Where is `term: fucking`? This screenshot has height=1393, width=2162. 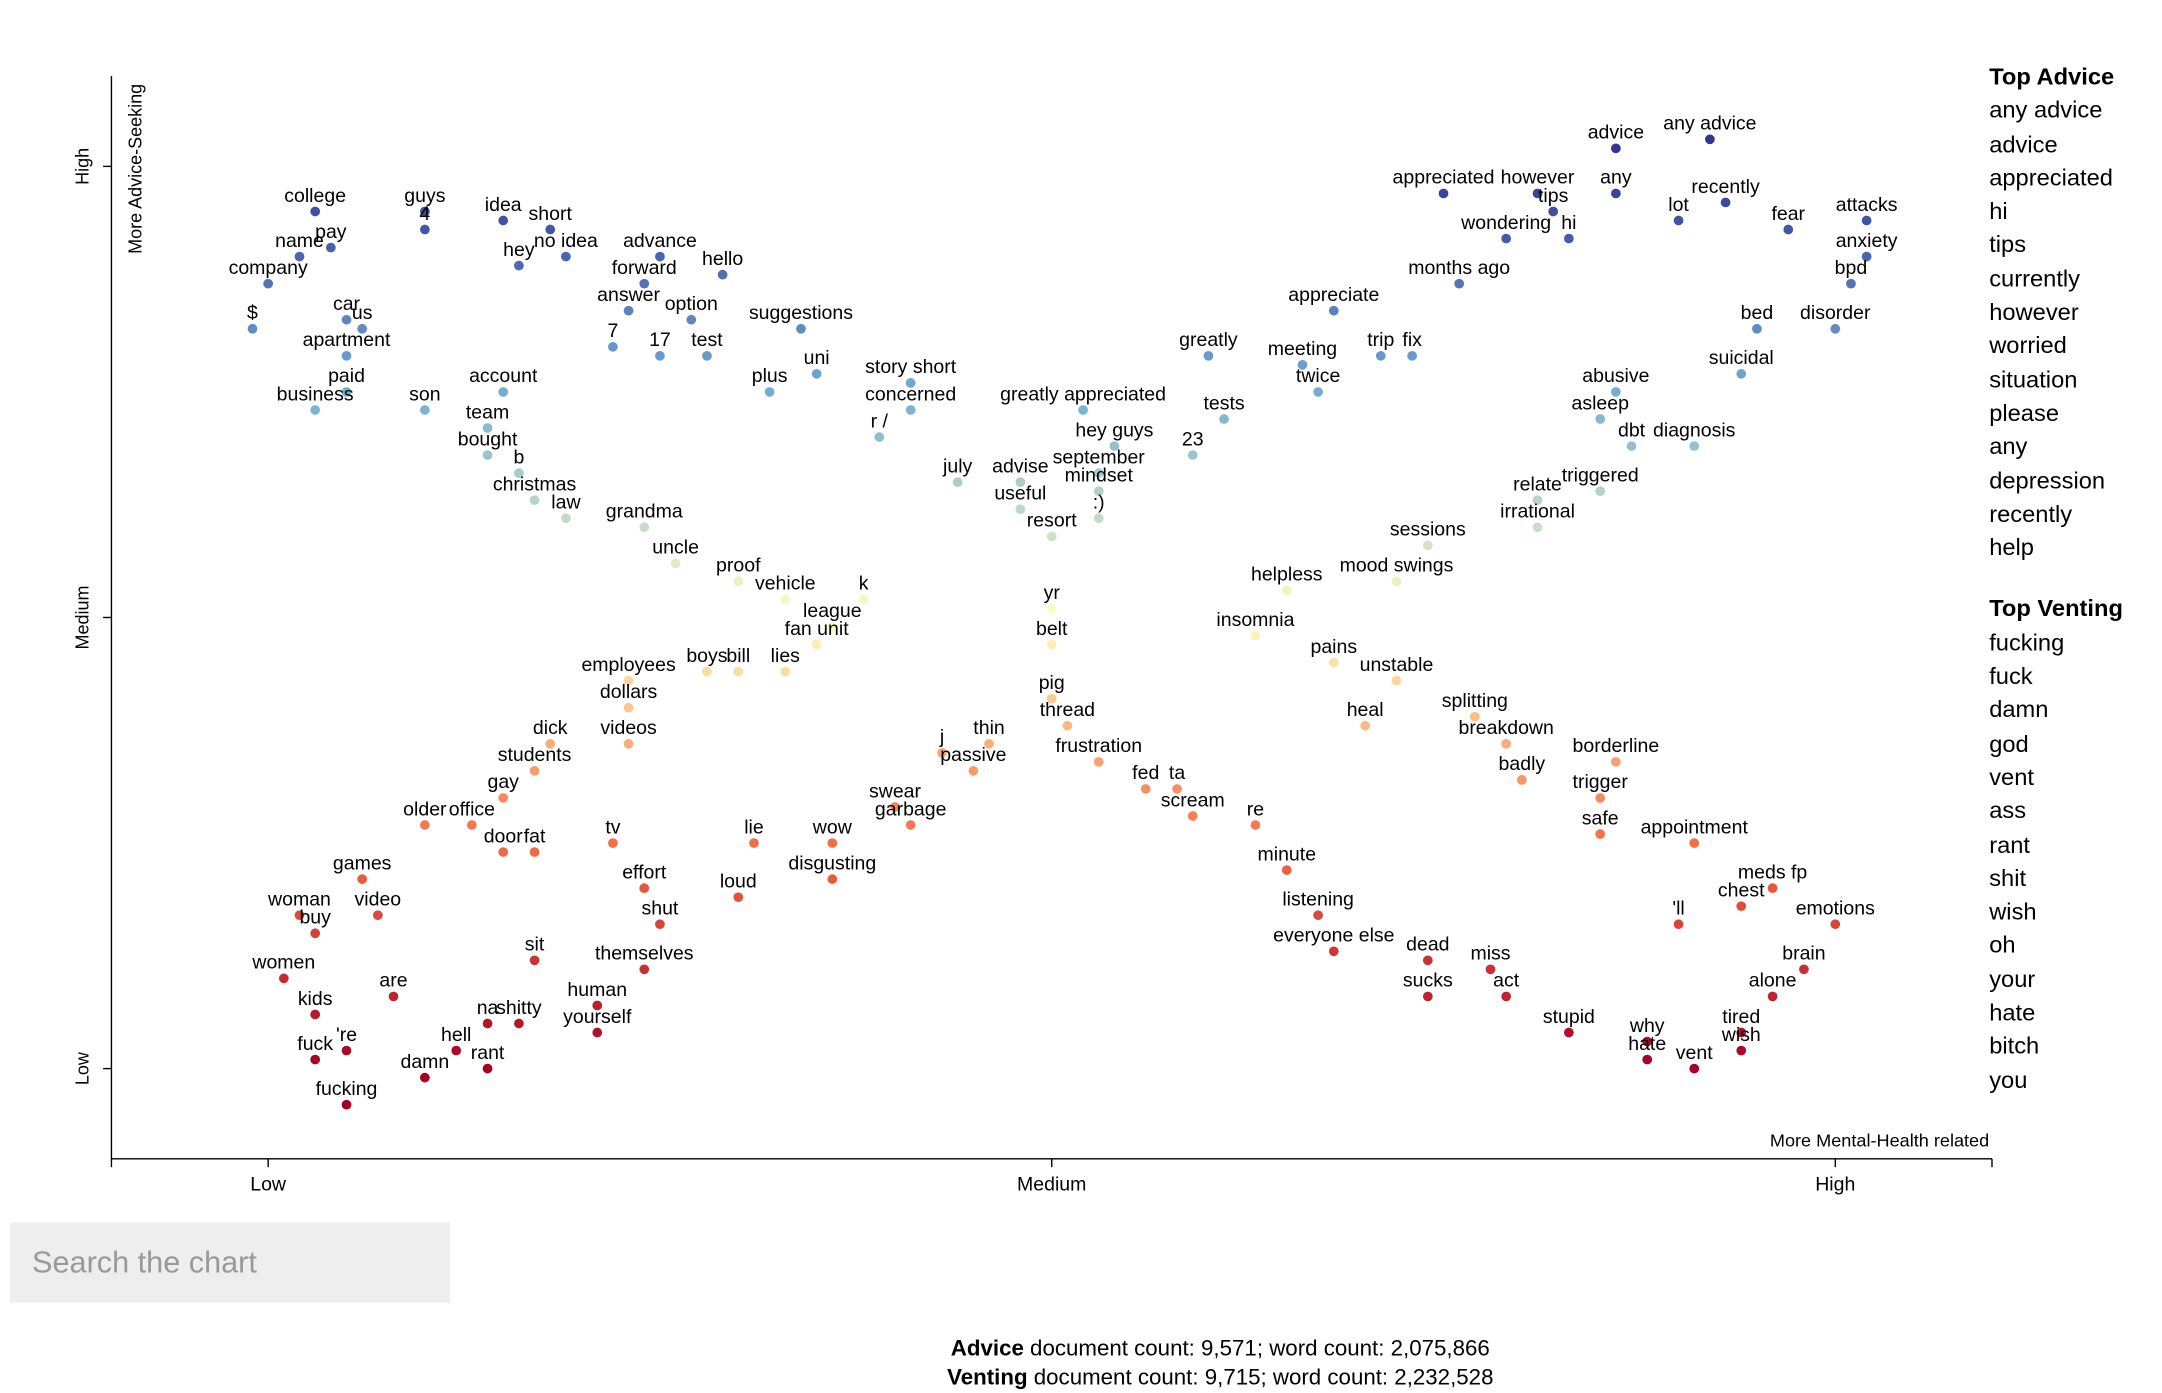 term: fucking is located at coordinates (2027, 642).